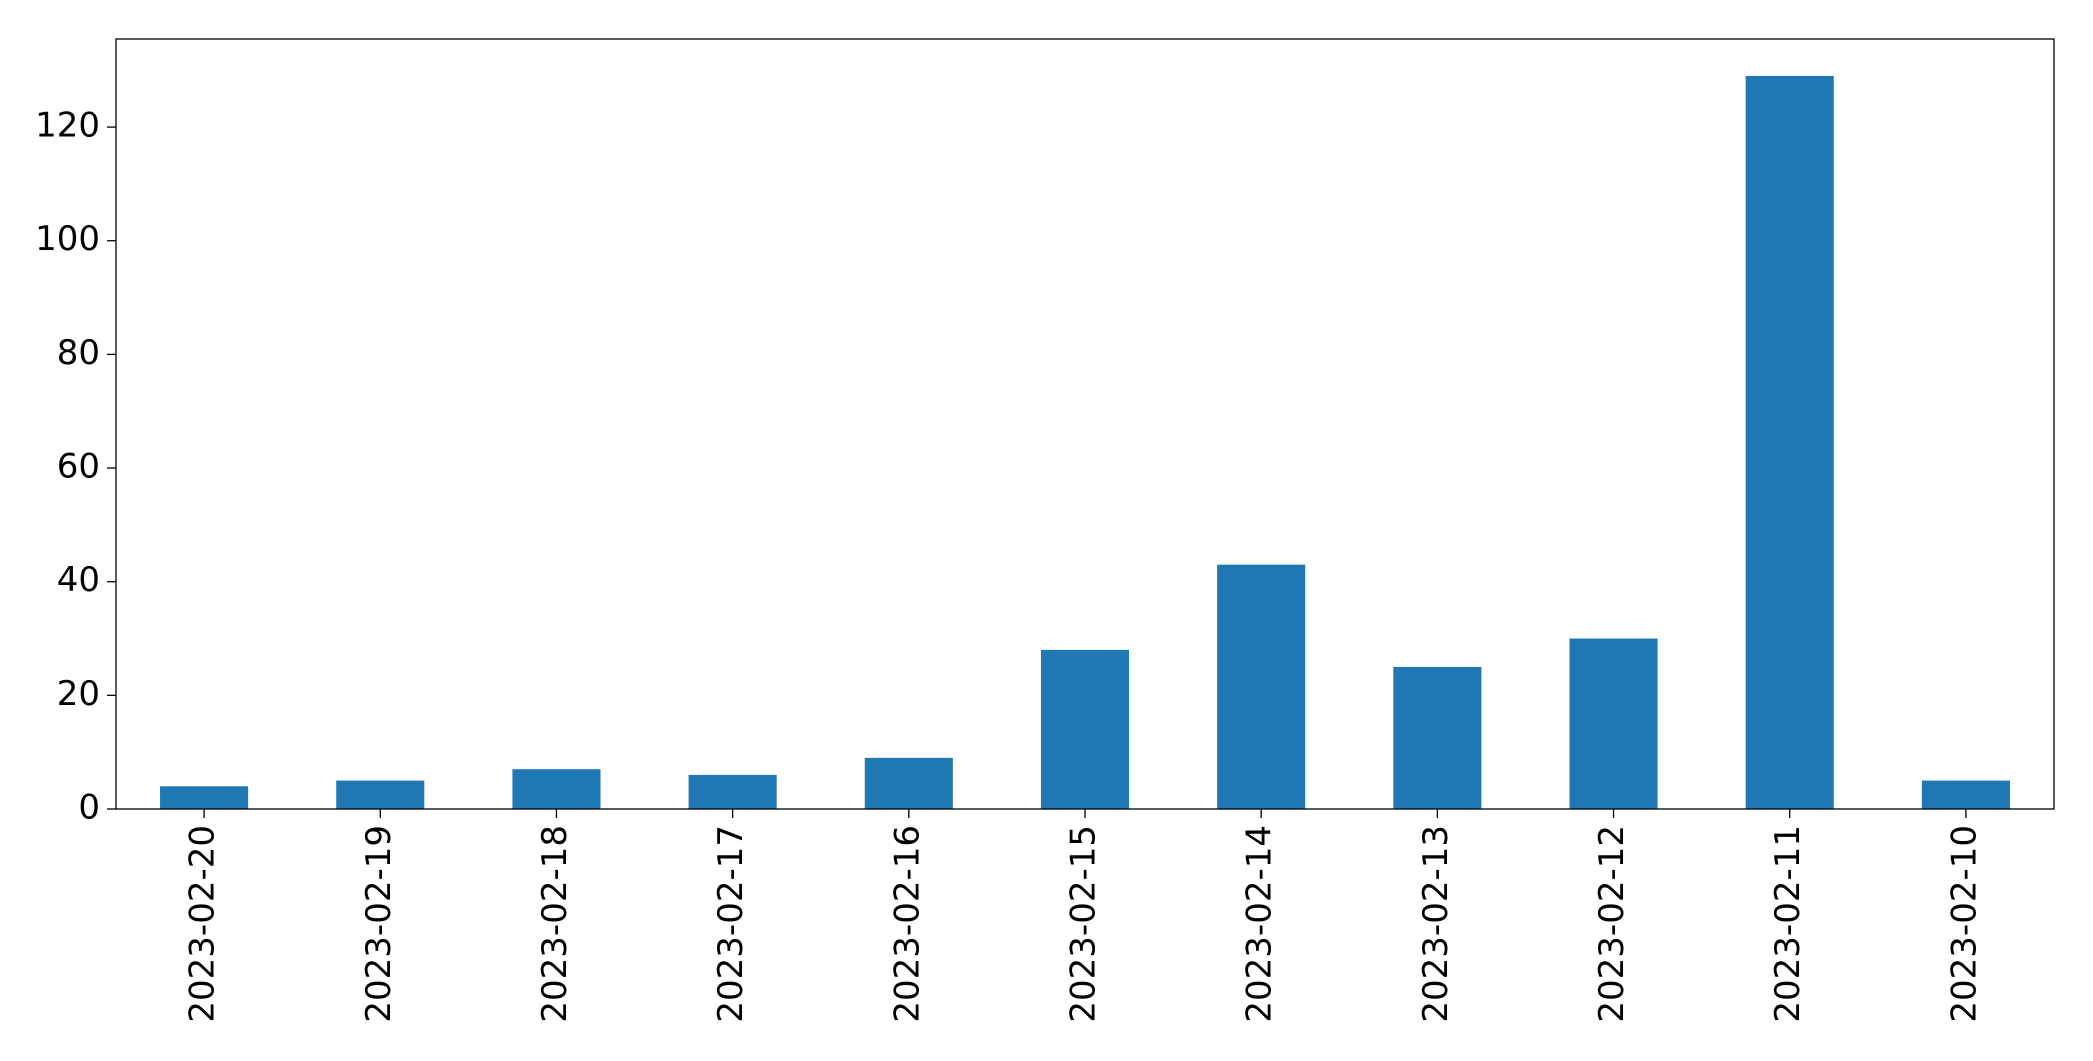  What do you see at coordinates (67, 239) in the screenshot?
I see `y-tick-label: 100` at bounding box center [67, 239].